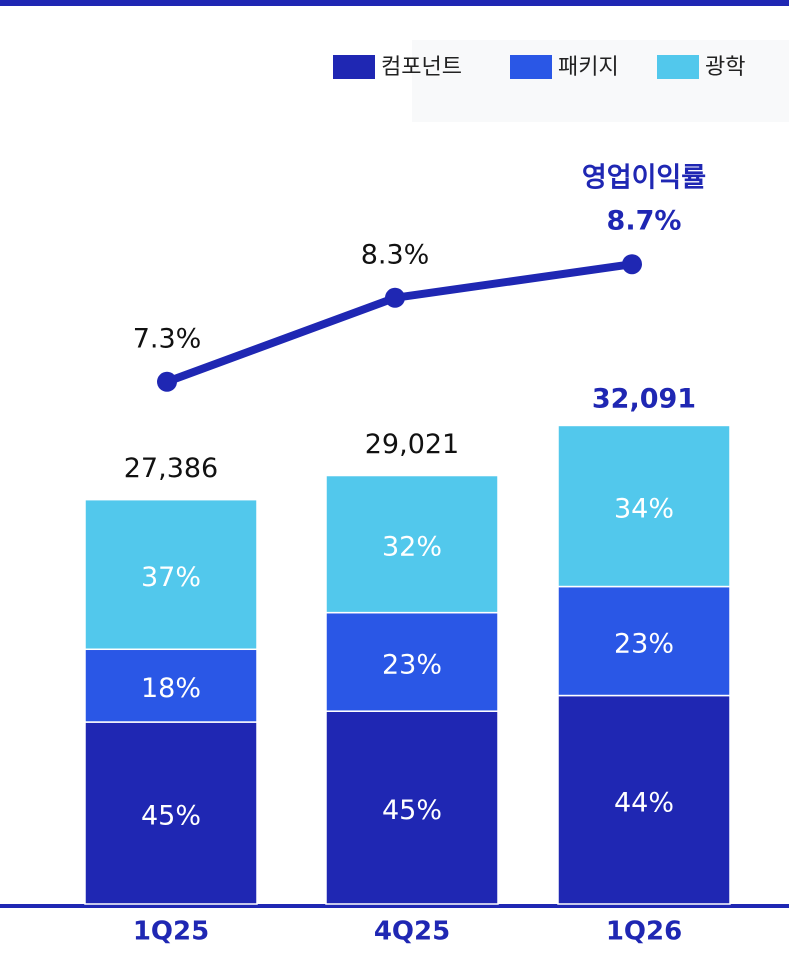 This screenshot has width=789, height=953. Describe the element at coordinates (399, 323) in the screenshot. I see `margin-line` at that location.